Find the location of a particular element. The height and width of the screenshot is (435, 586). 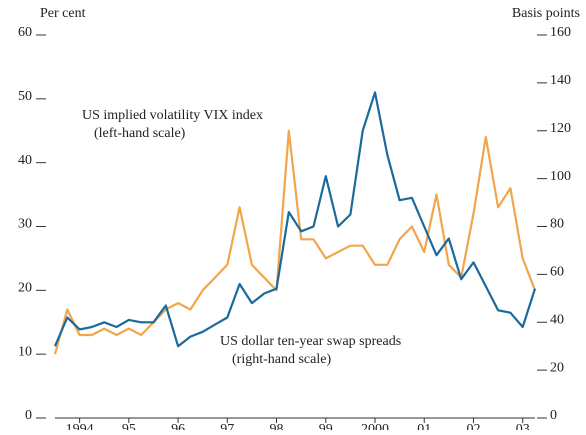

y-tick-label: 60 is located at coordinates (25, 32).